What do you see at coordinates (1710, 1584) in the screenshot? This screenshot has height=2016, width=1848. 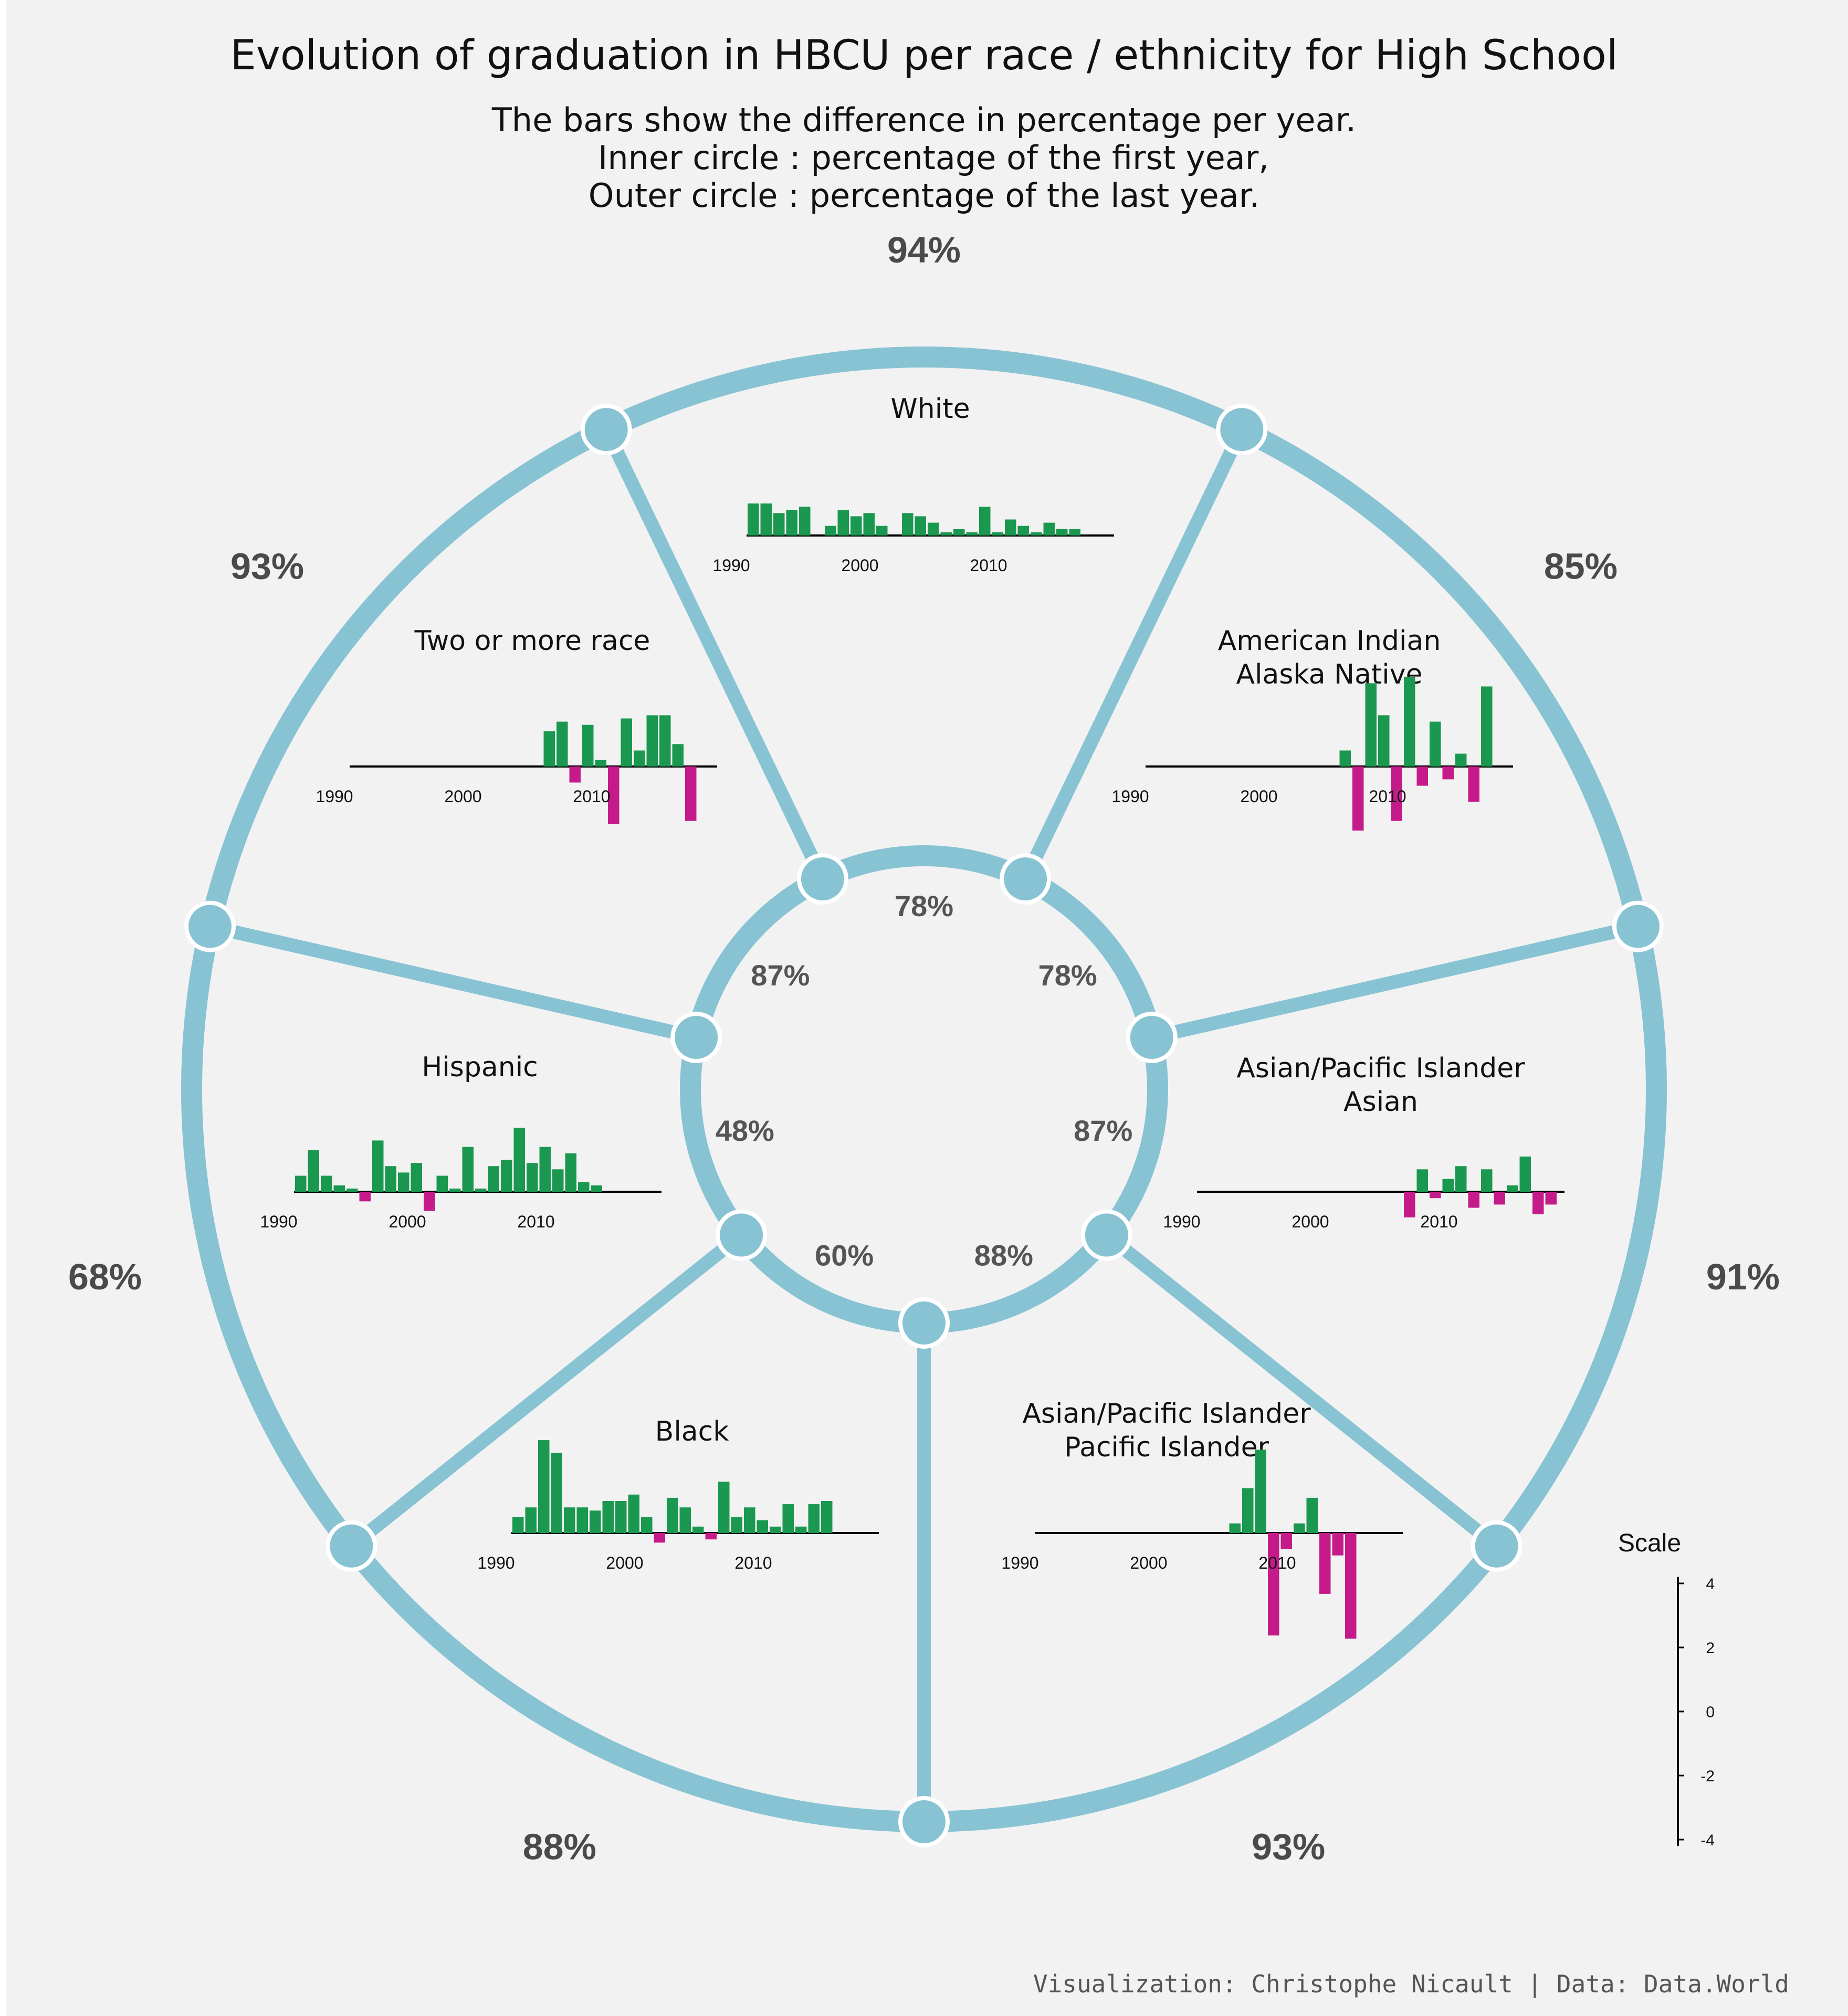 I see `scale-tick-label: 4` at bounding box center [1710, 1584].